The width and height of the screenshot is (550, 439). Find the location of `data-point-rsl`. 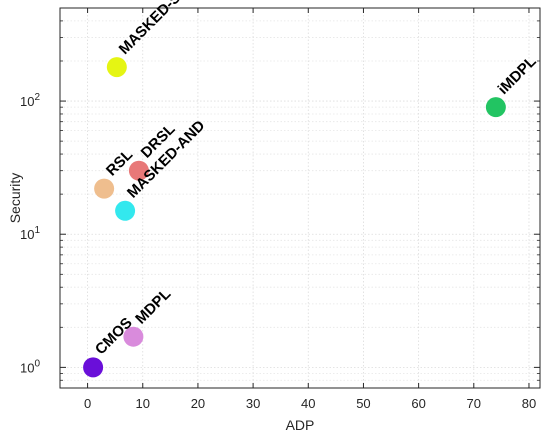

data-point-rsl is located at coordinates (104, 188).